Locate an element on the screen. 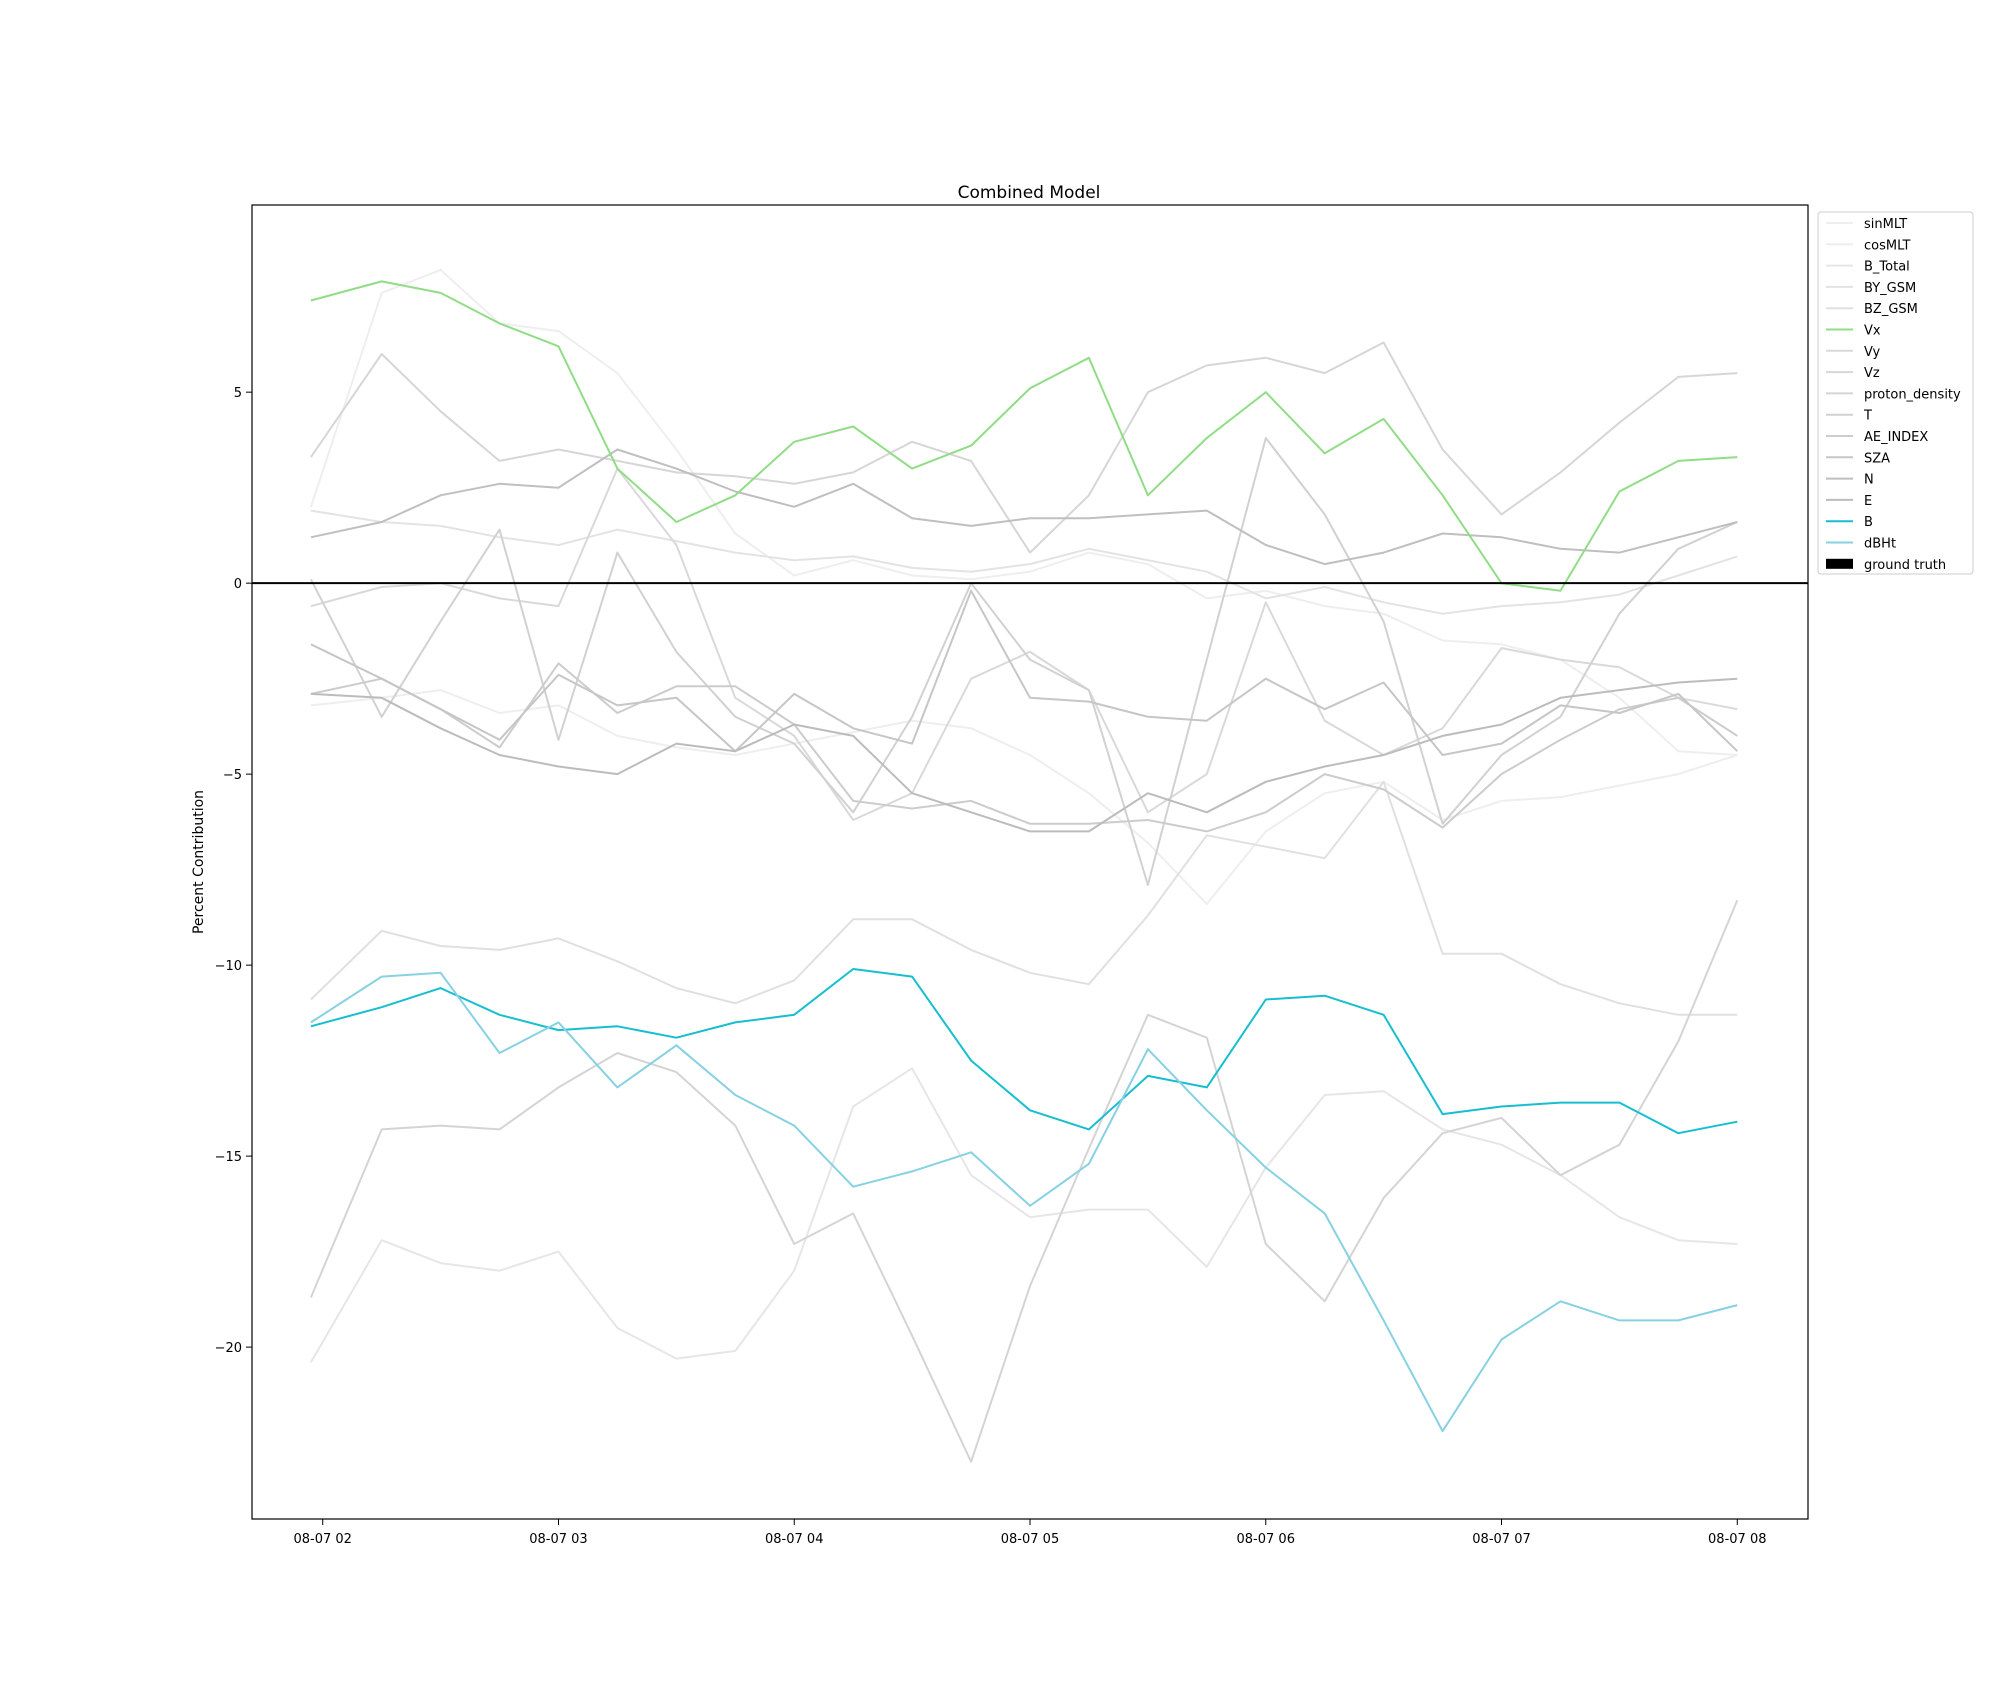 The height and width of the screenshot is (1704, 2000). legend-label-t: T is located at coordinates (1867, 416).